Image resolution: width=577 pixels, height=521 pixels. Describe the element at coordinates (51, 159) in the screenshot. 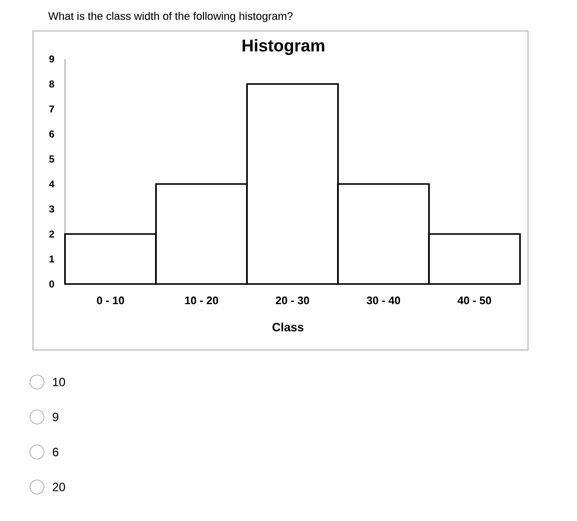

I see `y-tick-label: 5` at that location.